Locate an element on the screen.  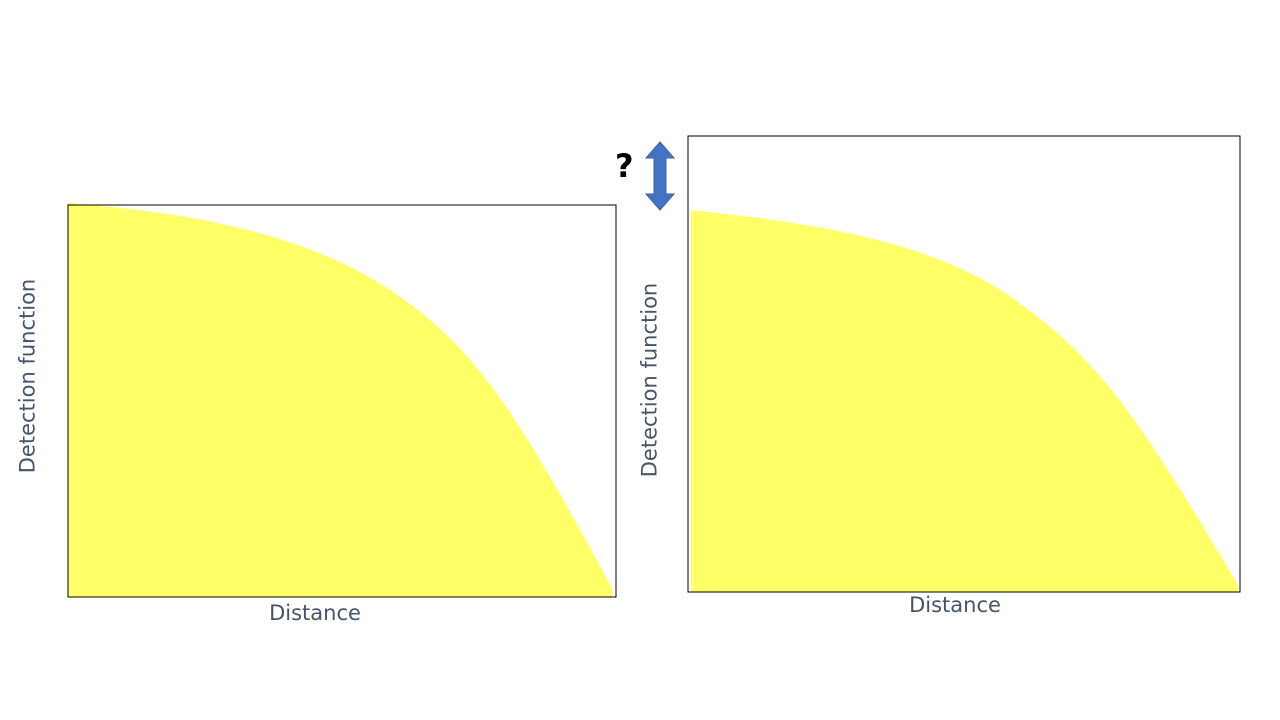
left-x-axis-label: Distance is located at coordinates (315, 613).